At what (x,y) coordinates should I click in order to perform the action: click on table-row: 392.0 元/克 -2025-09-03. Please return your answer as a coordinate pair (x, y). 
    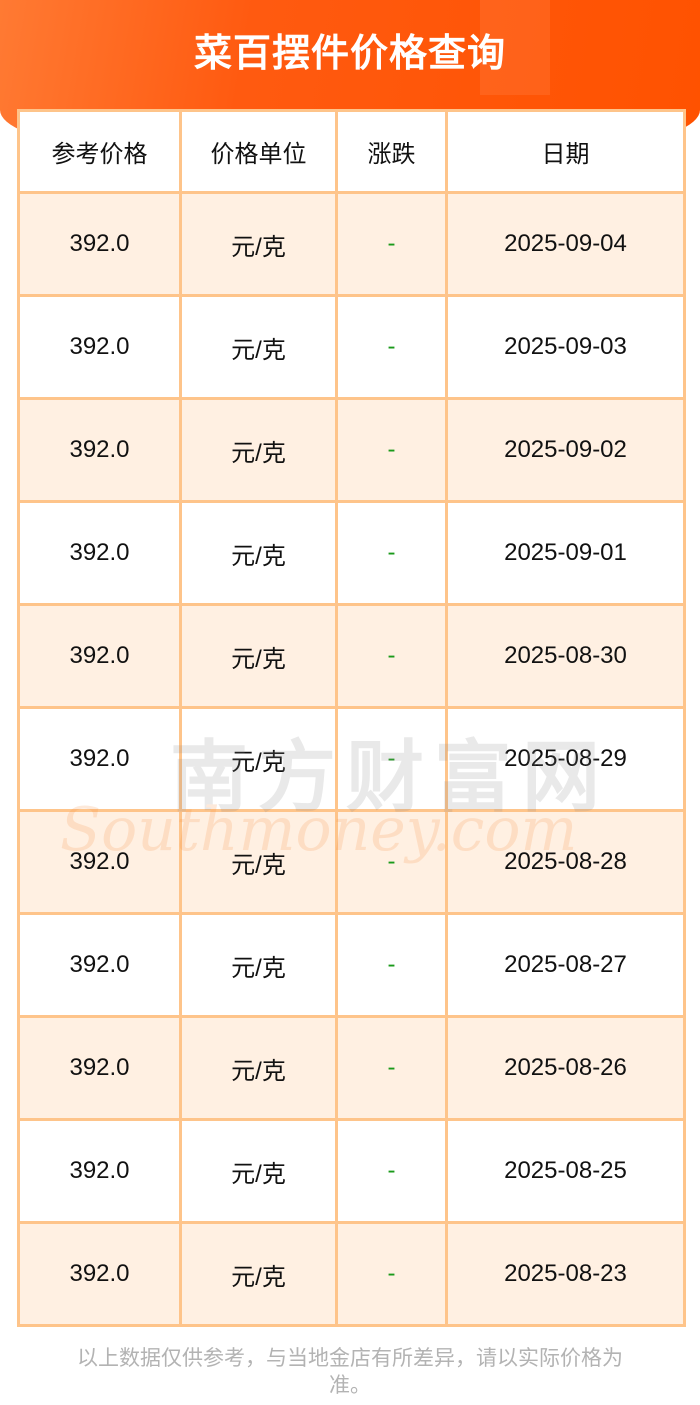
    Looking at the image, I should click on (351, 347).